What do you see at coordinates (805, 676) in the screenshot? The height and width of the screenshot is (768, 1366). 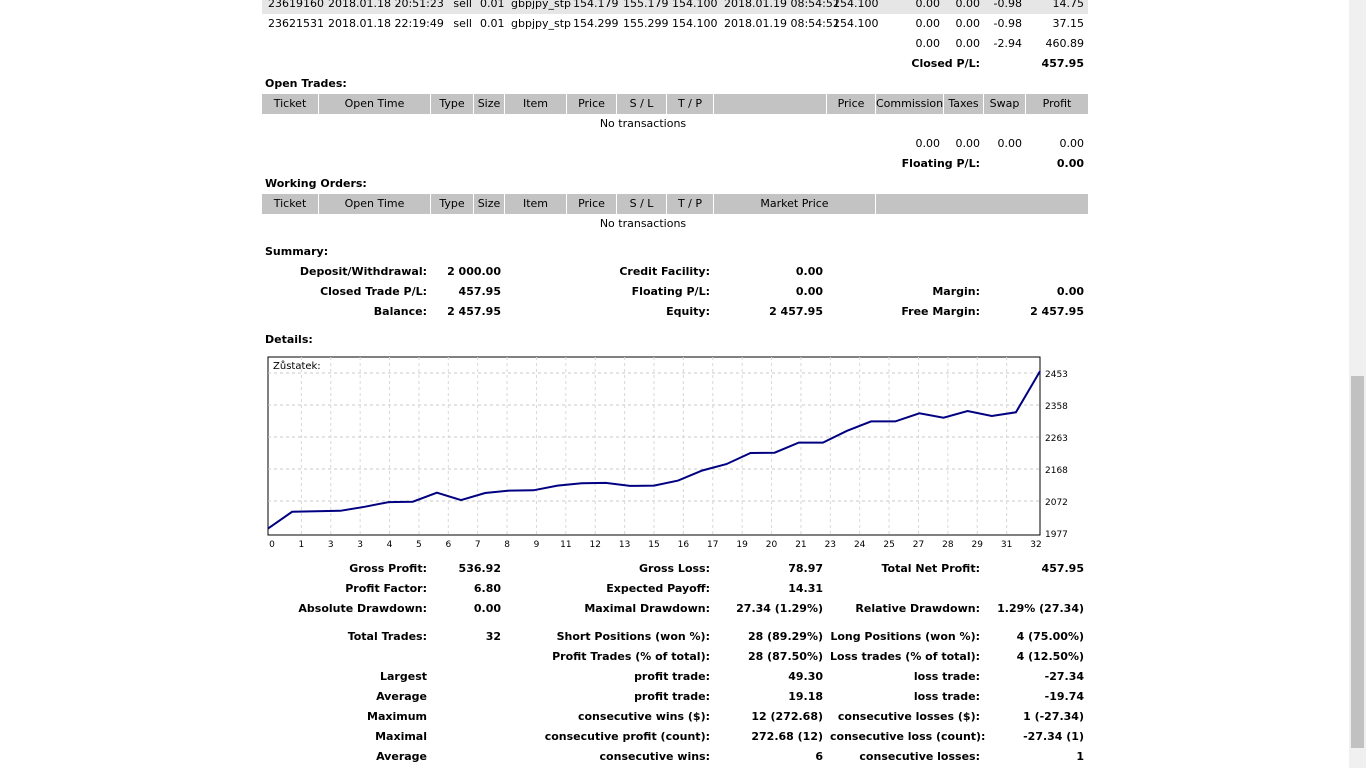 I see `largest-profit-value: 49.30` at bounding box center [805, 676].